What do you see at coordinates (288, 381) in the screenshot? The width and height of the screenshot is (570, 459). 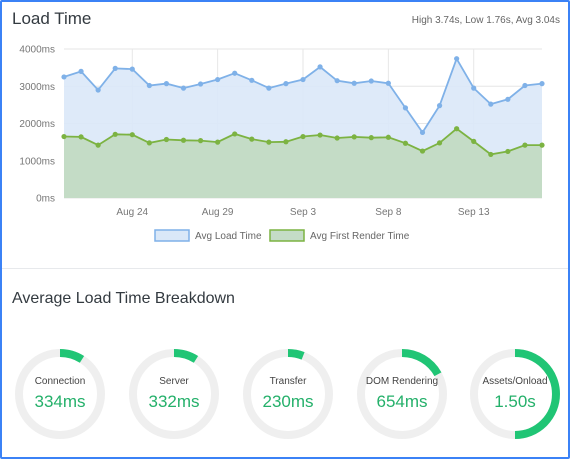 I see `gauge-label: Transfer` at bounding box center [288, 381].